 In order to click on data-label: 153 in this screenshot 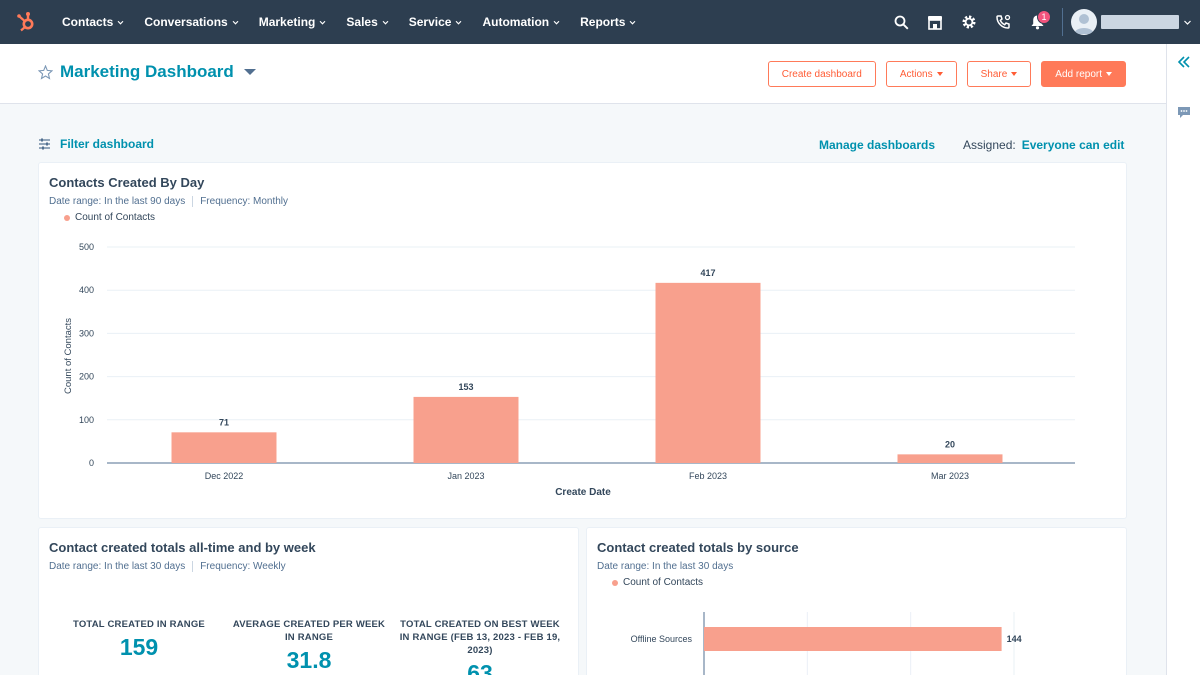, I will do `click(465, 387)`.